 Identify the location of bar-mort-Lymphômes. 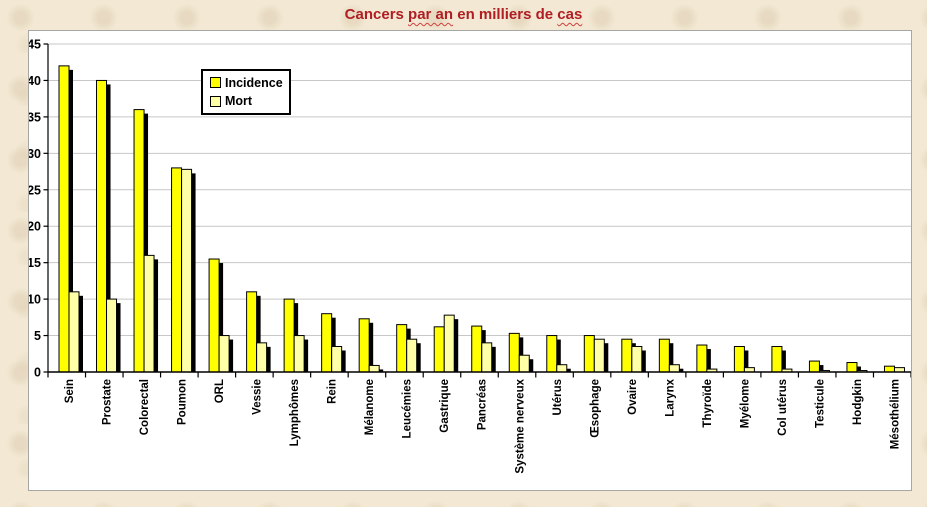
(299, 354).